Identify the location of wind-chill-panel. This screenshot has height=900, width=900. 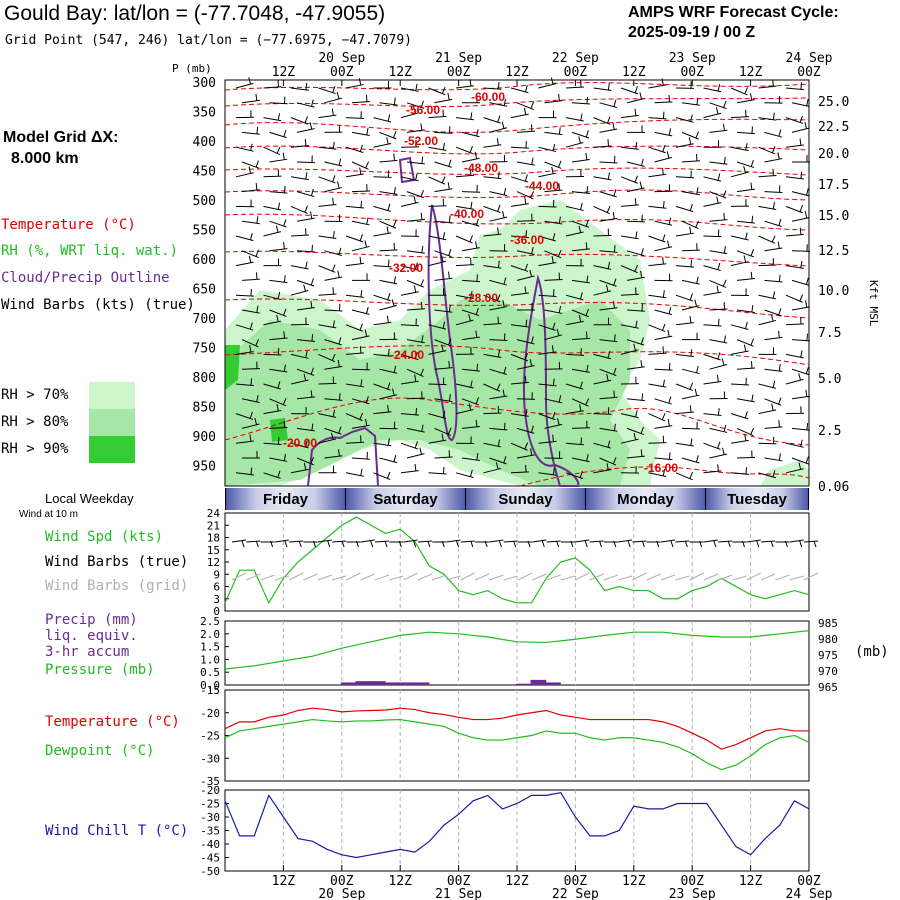
(517, 830).